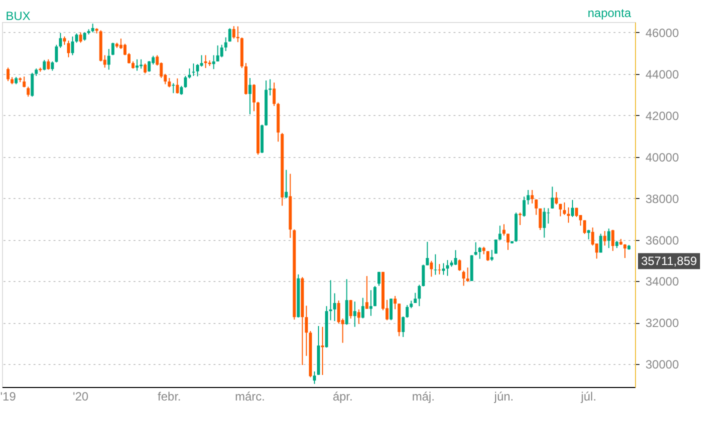  Describe the element at coordinates (663, 365) in the screenshot. I see `y-tick-label: 30000` at that location.